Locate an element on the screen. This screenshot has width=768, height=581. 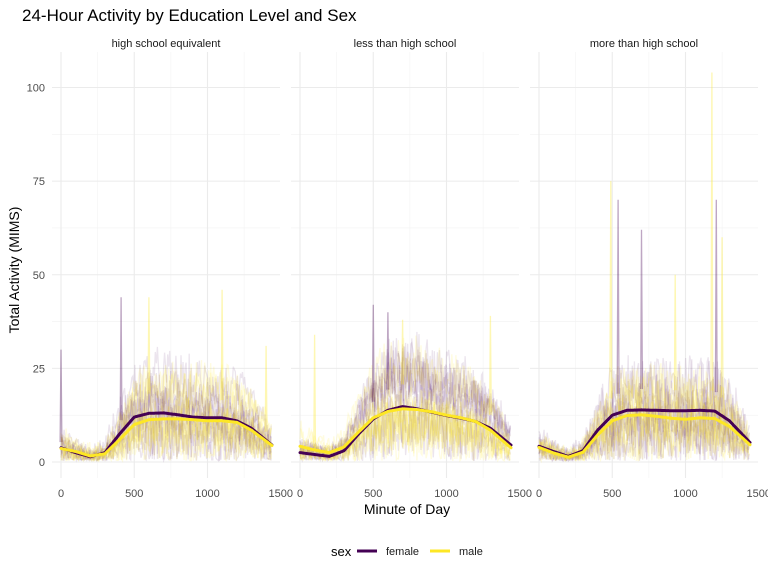
legend-title: sex is located at coordinates (341, 551).